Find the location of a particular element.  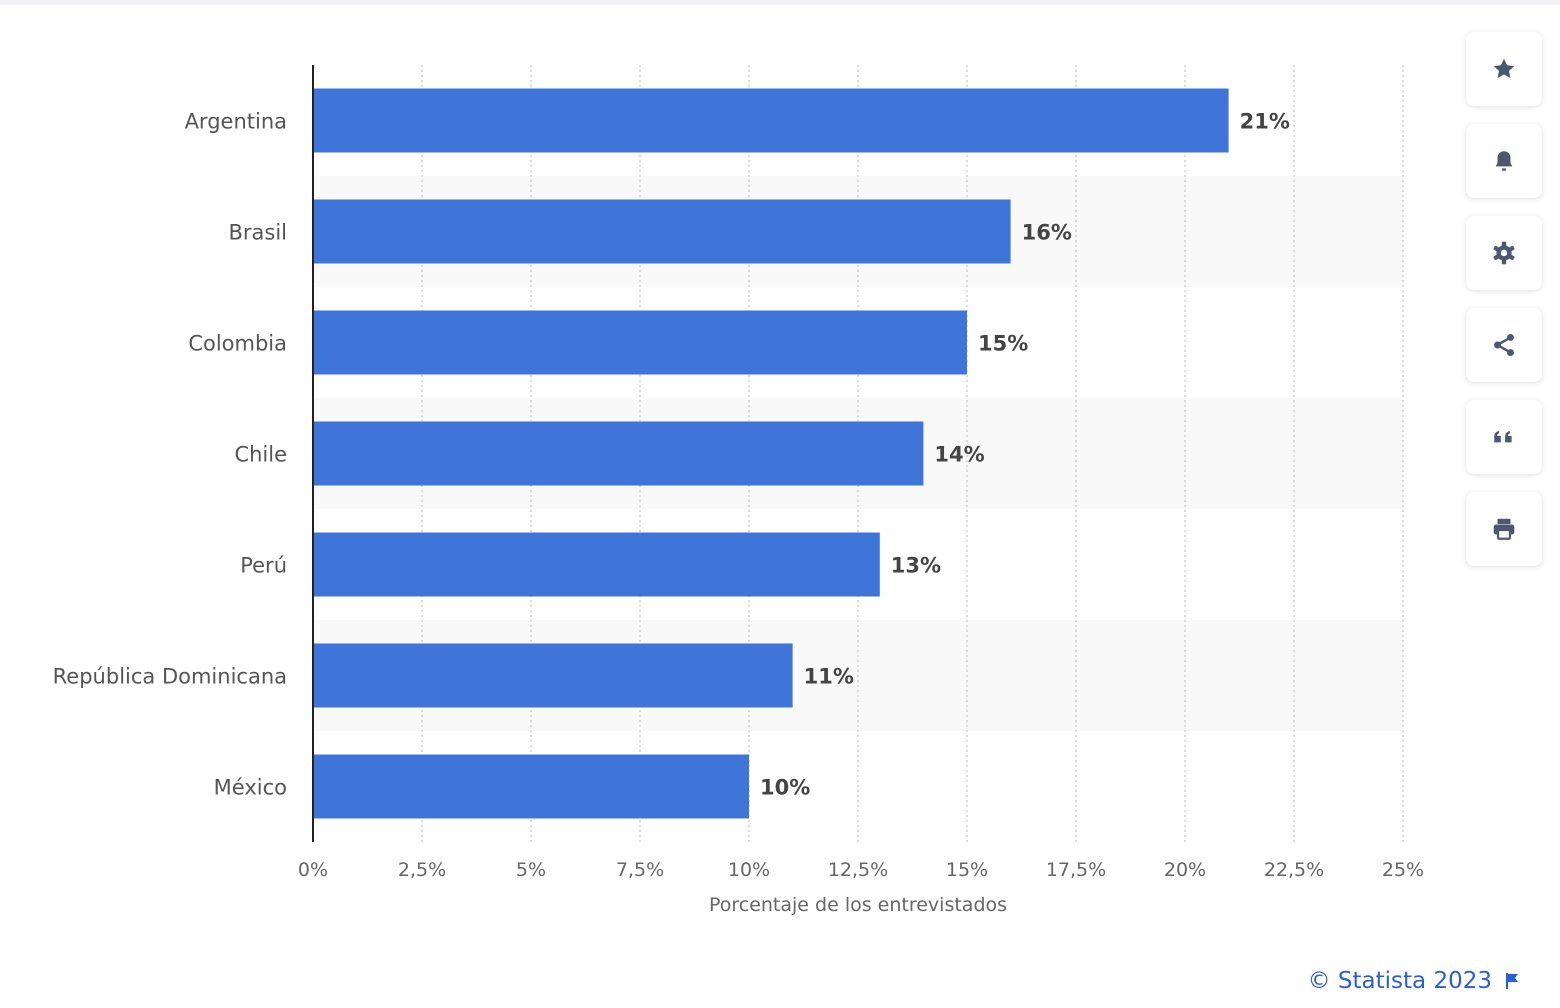

x-tick-label: 20% is located at coordinates (1185, 870).